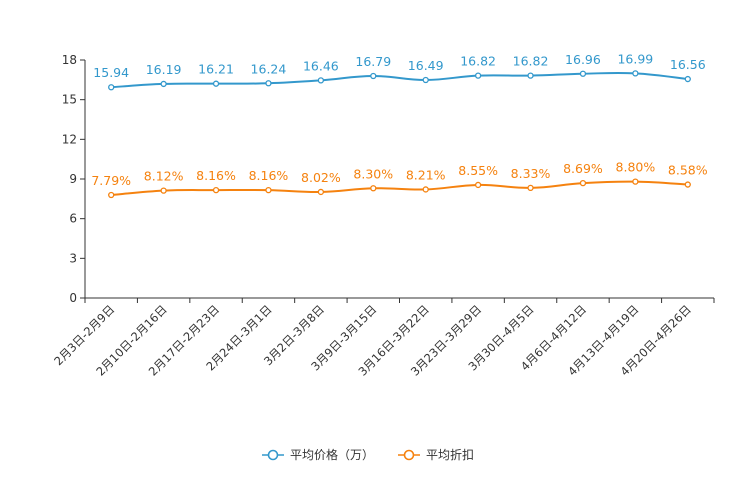 The image size is (744, 496). Describe the element at coordinates (531, 173) in the screenshot. I see `data-label: 8.33%` at that location.